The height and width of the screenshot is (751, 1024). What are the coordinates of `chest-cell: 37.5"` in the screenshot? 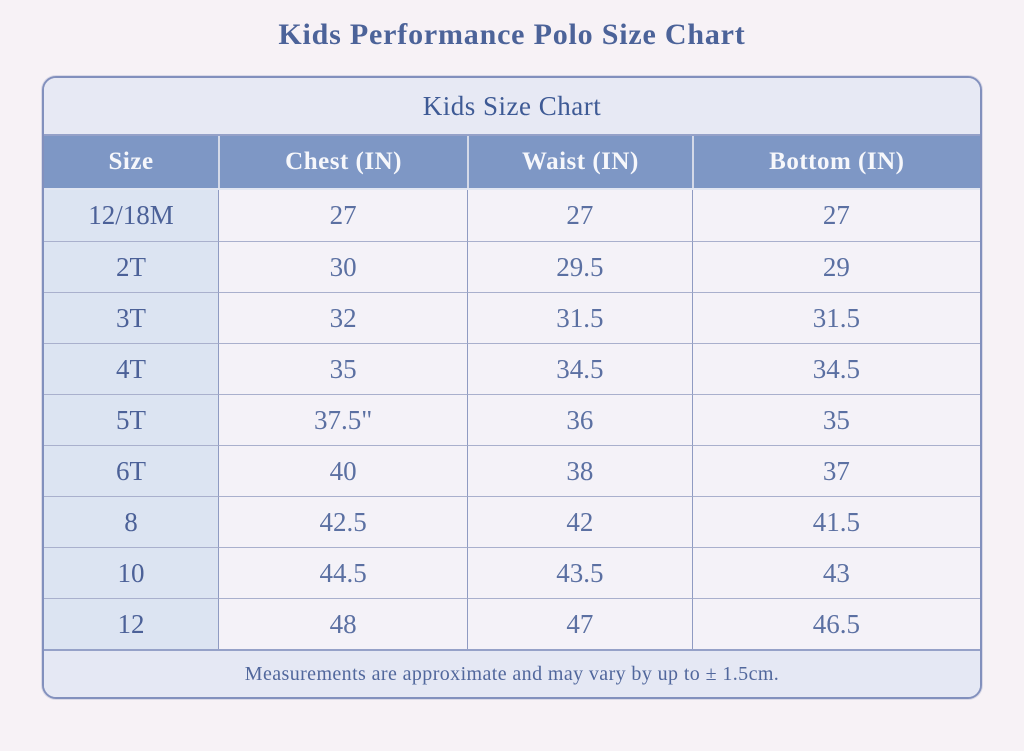 It's located at (343, 419).